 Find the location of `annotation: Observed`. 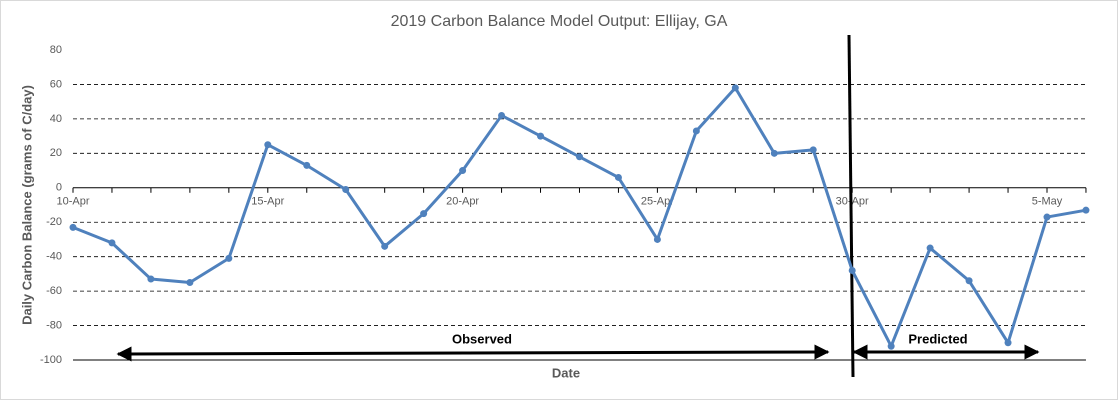

annotation: Observed is located at coordinates (482, 338).